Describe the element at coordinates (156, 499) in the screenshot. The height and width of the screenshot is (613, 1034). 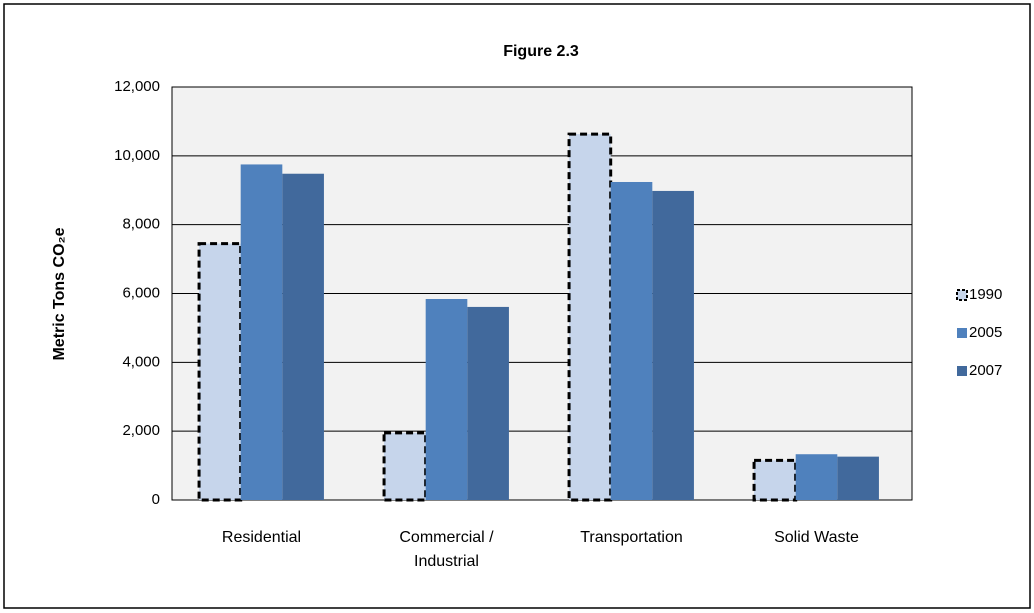
I see `y-tick-label: 0` at that location.